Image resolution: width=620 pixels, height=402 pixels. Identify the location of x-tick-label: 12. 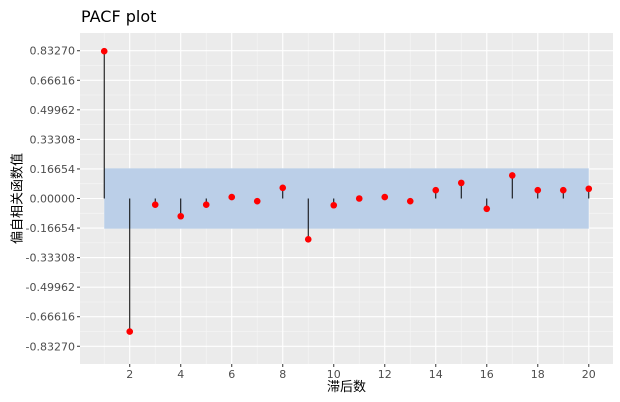
(385, 374).